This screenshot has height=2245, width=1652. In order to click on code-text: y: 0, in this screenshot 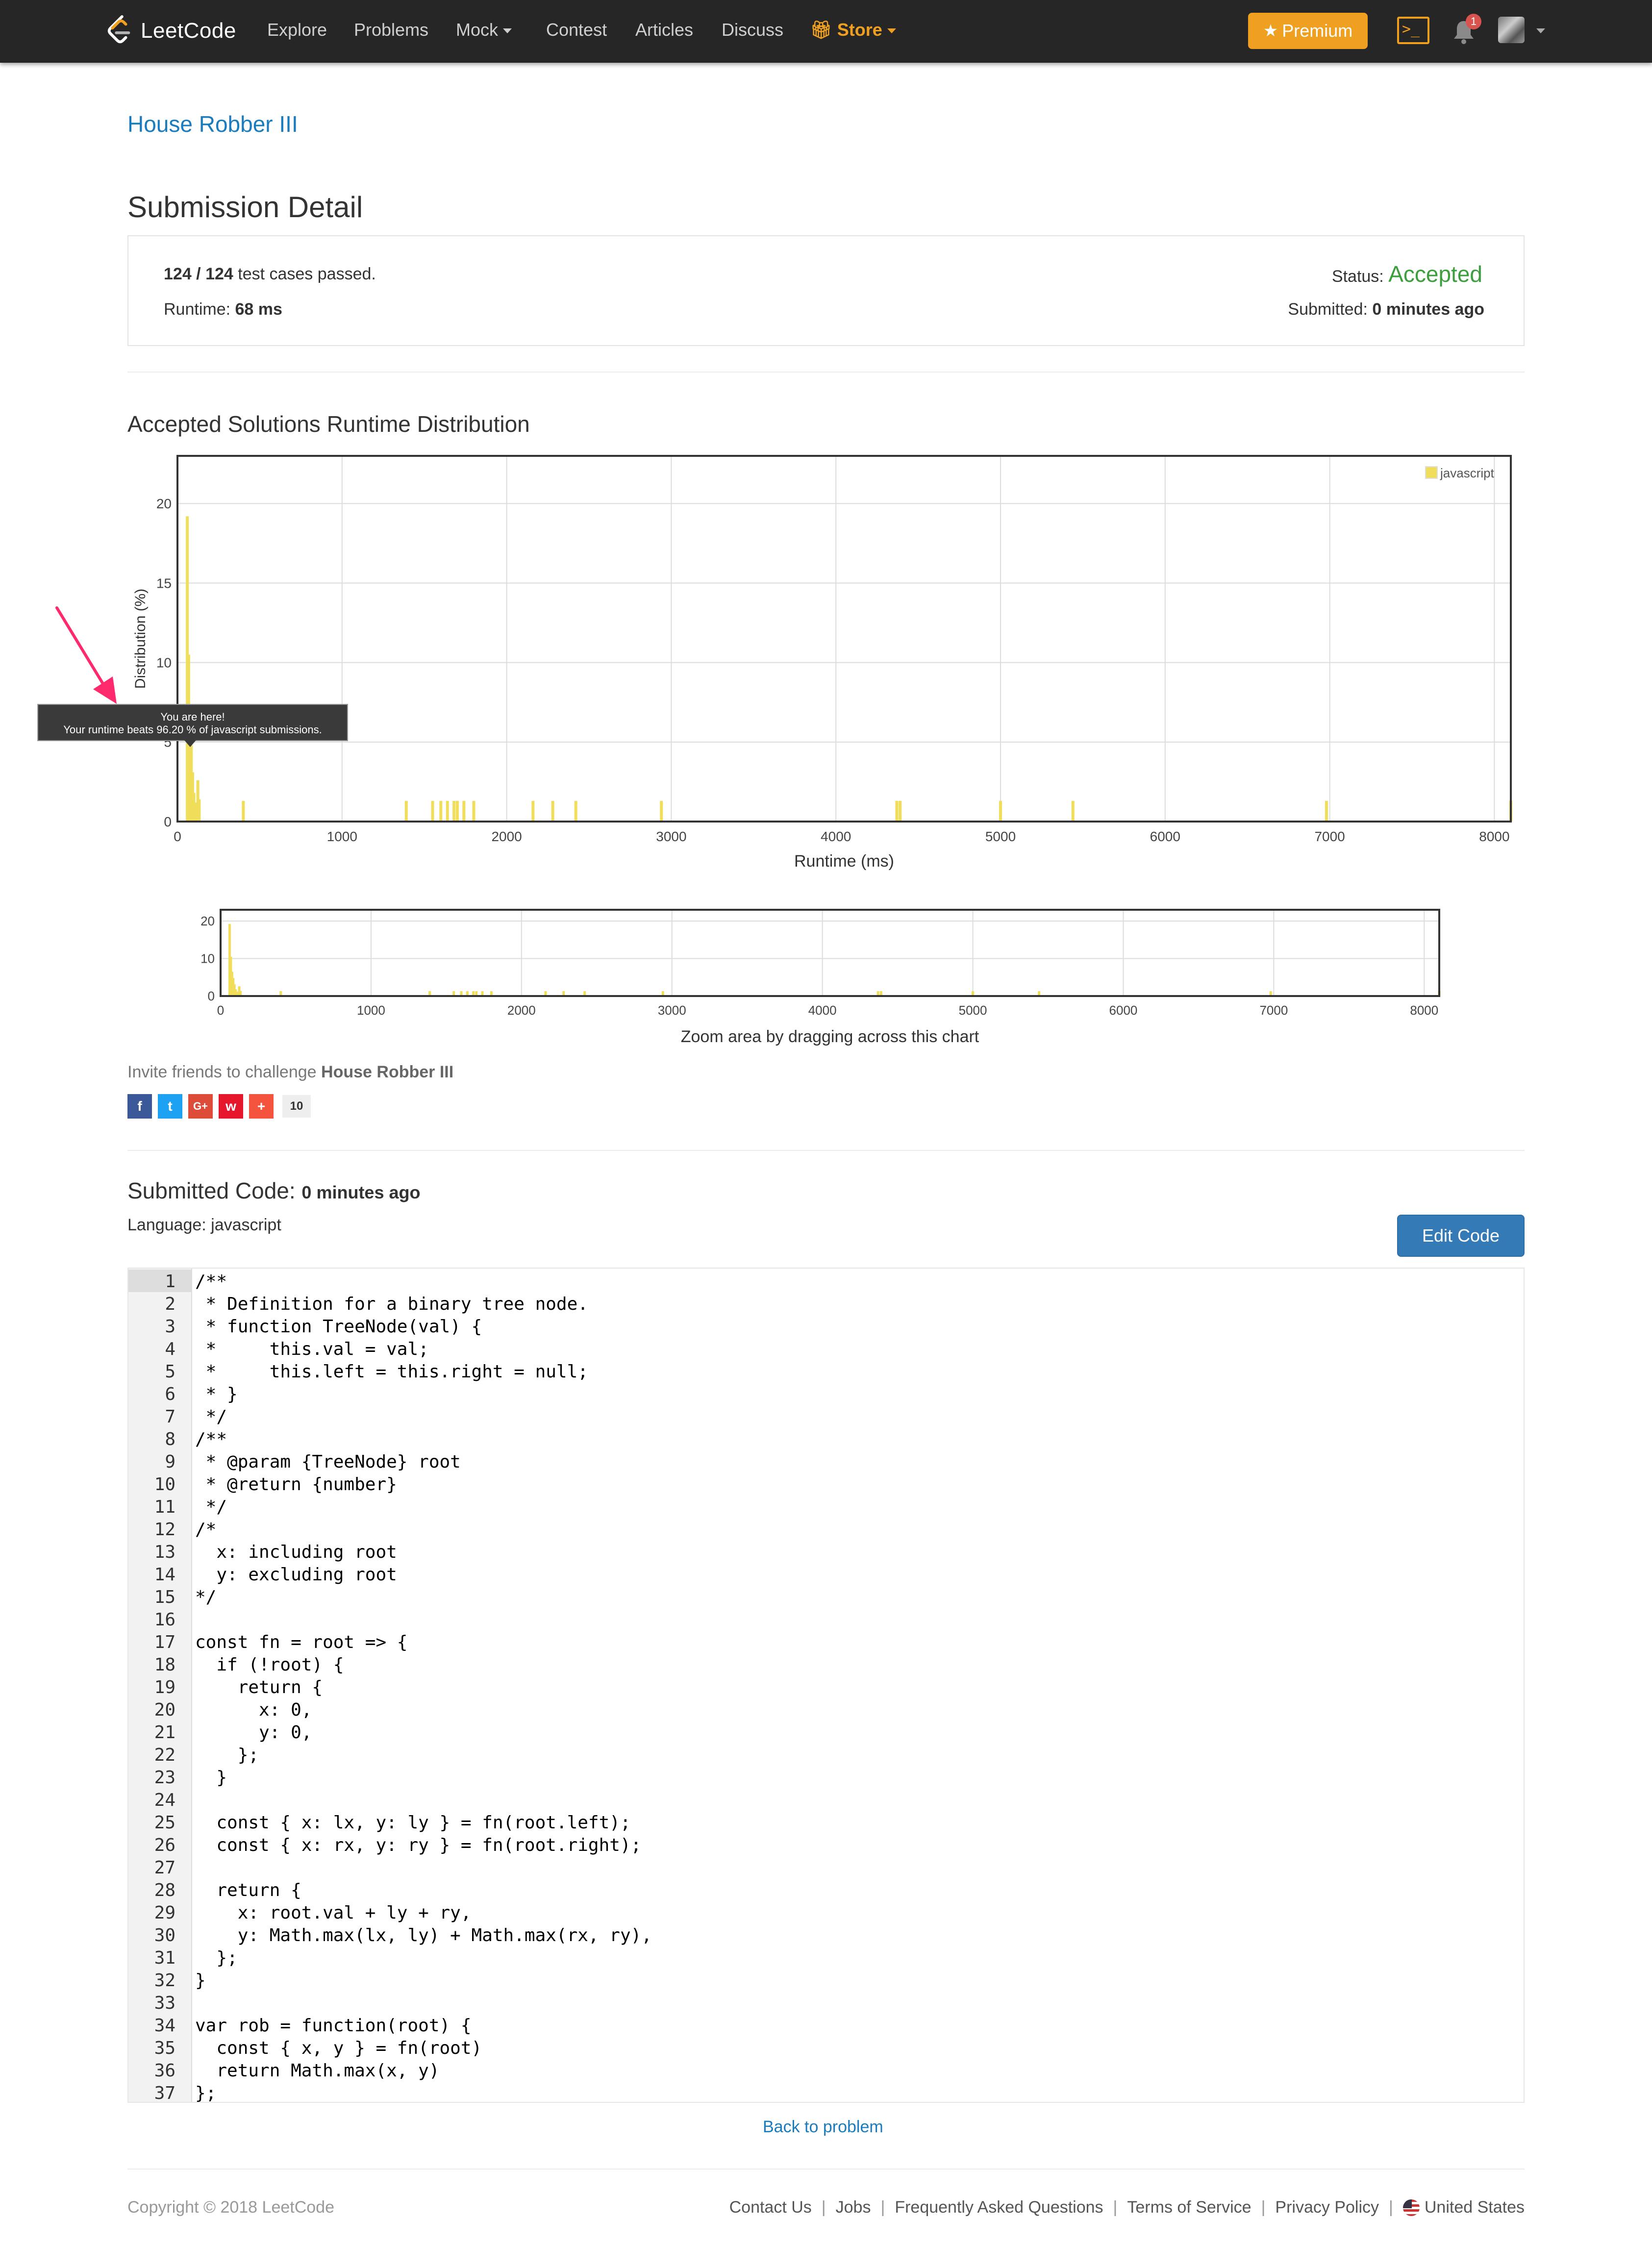, I will do `click(253, 1733)`.